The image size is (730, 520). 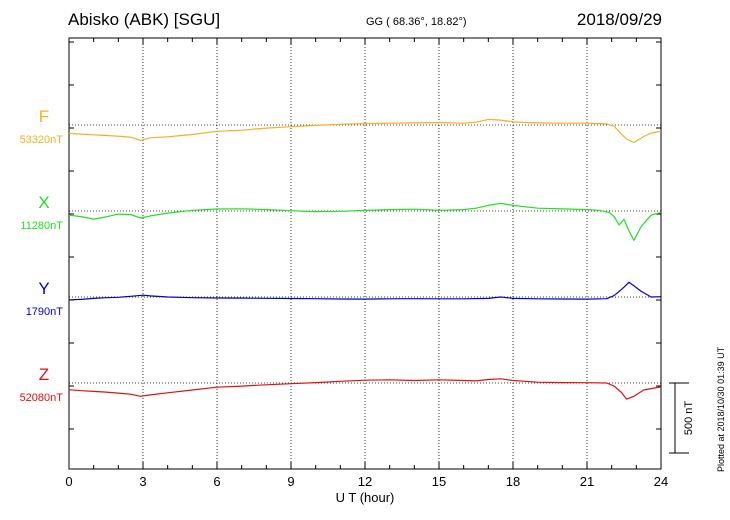 What do you see at coordinates (44, 374) in the screenshot?
I see `series-name-z: Z` at bounding box center [44, 374].